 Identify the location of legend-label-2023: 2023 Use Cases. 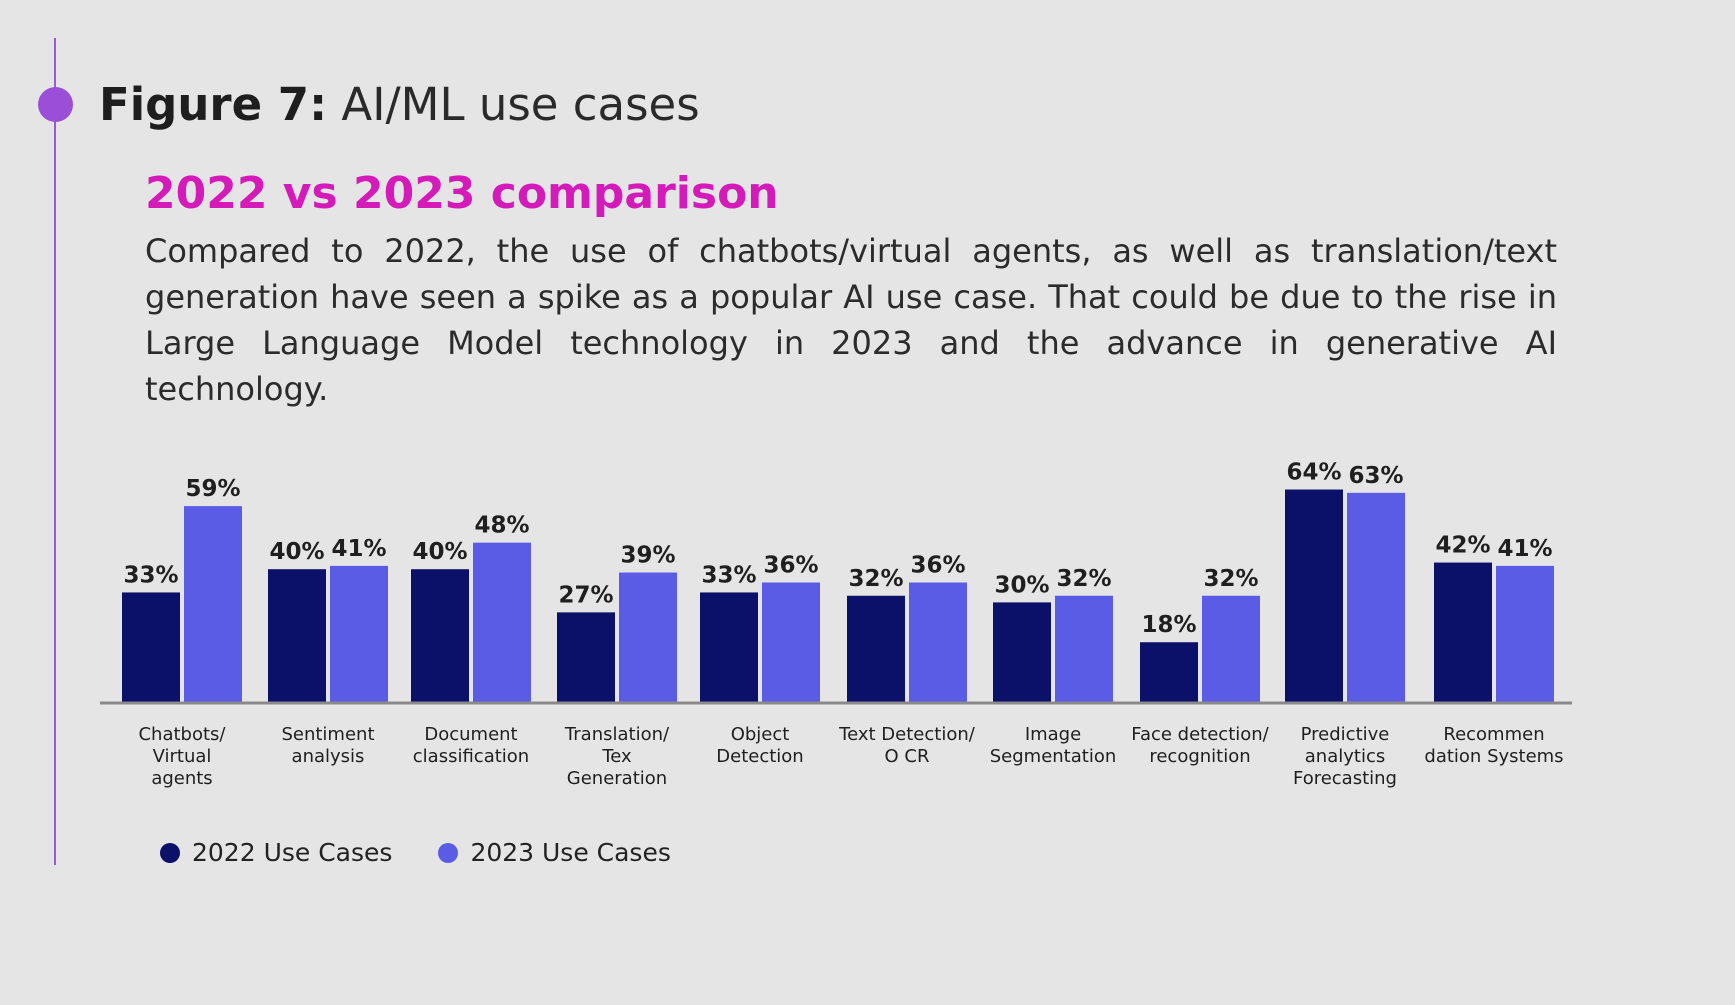
(570, 852).